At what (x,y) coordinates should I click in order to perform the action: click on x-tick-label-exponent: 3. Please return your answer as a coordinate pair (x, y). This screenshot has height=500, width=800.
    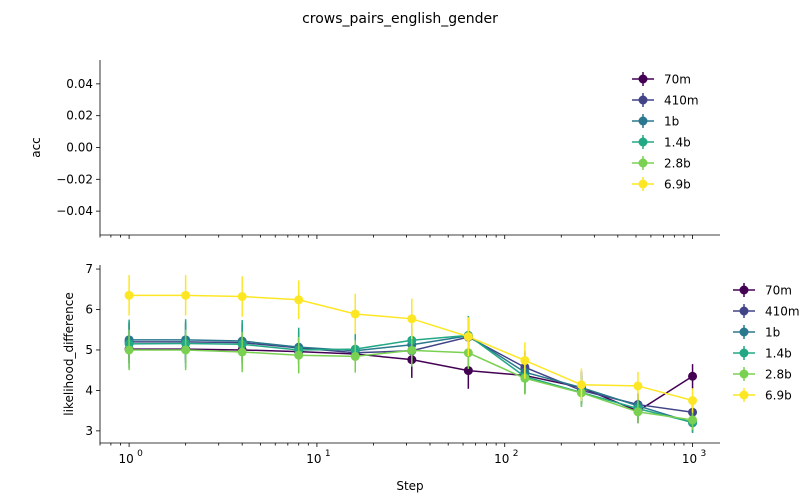
    Looking at the image, I should click on (704, 454).